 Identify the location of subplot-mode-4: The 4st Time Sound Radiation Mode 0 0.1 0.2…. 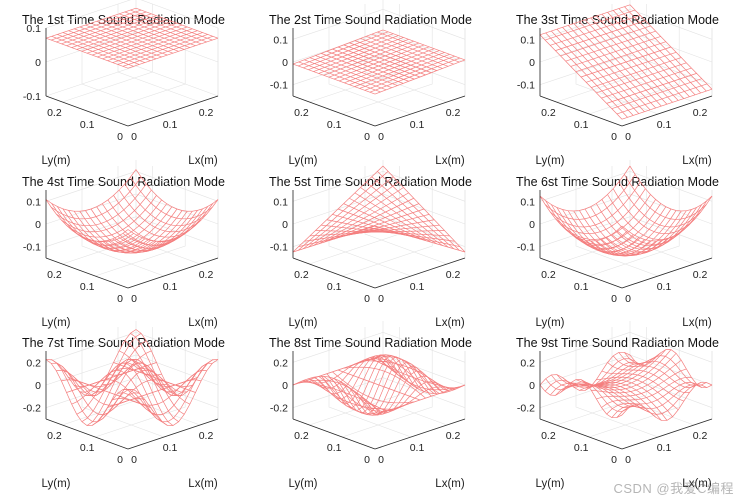
(123, 244).